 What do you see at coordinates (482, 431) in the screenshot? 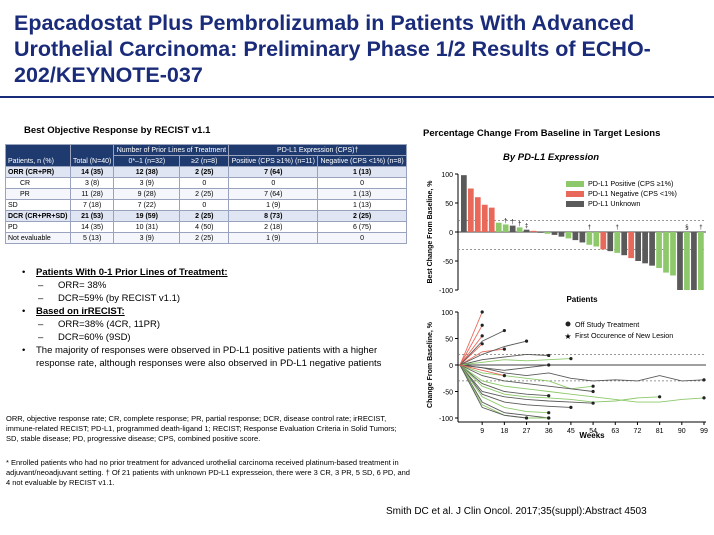
I see `x-tick-label: 9` at bounding box center [482, 431].